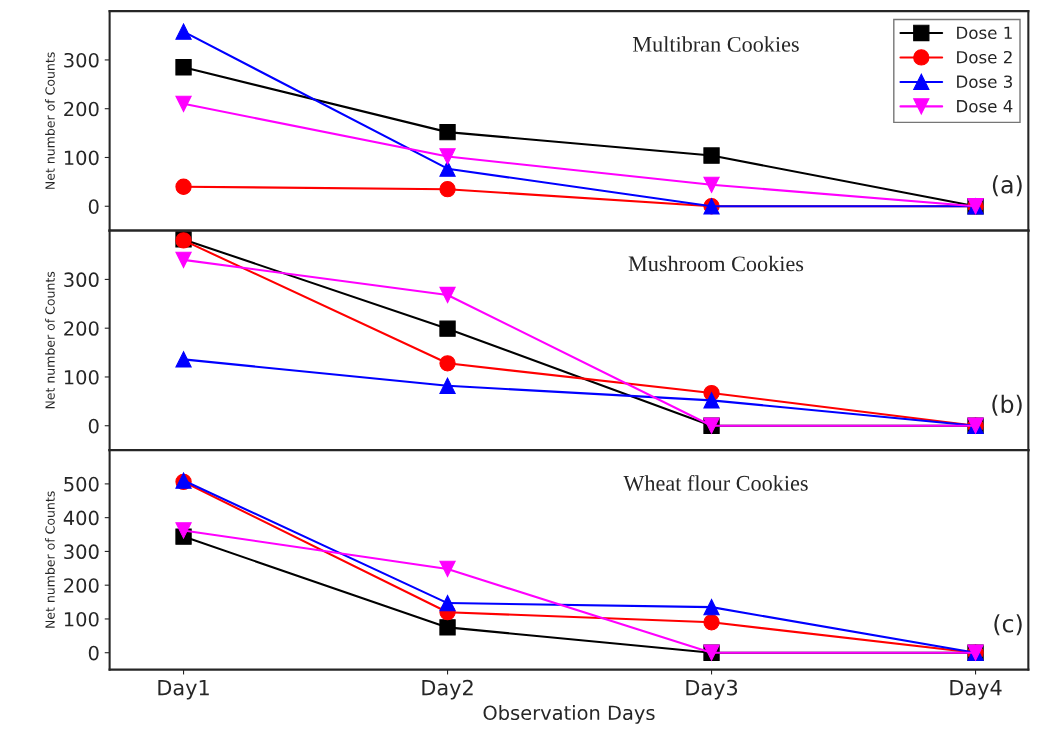  Describe the element at coordinates (1008, 625) in the screenshot. I see `annotation: (c)` at that location.